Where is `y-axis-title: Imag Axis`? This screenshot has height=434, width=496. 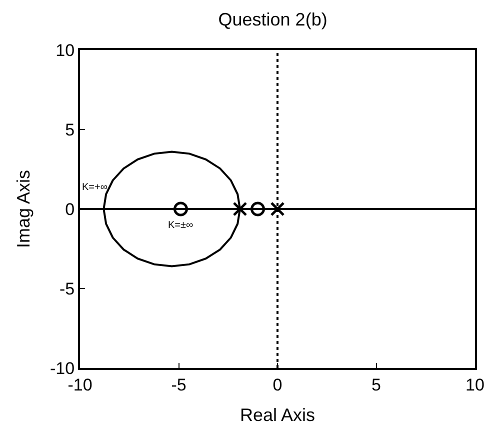
y-axis-title: Imag Axis is located at coordinates (24, 209).